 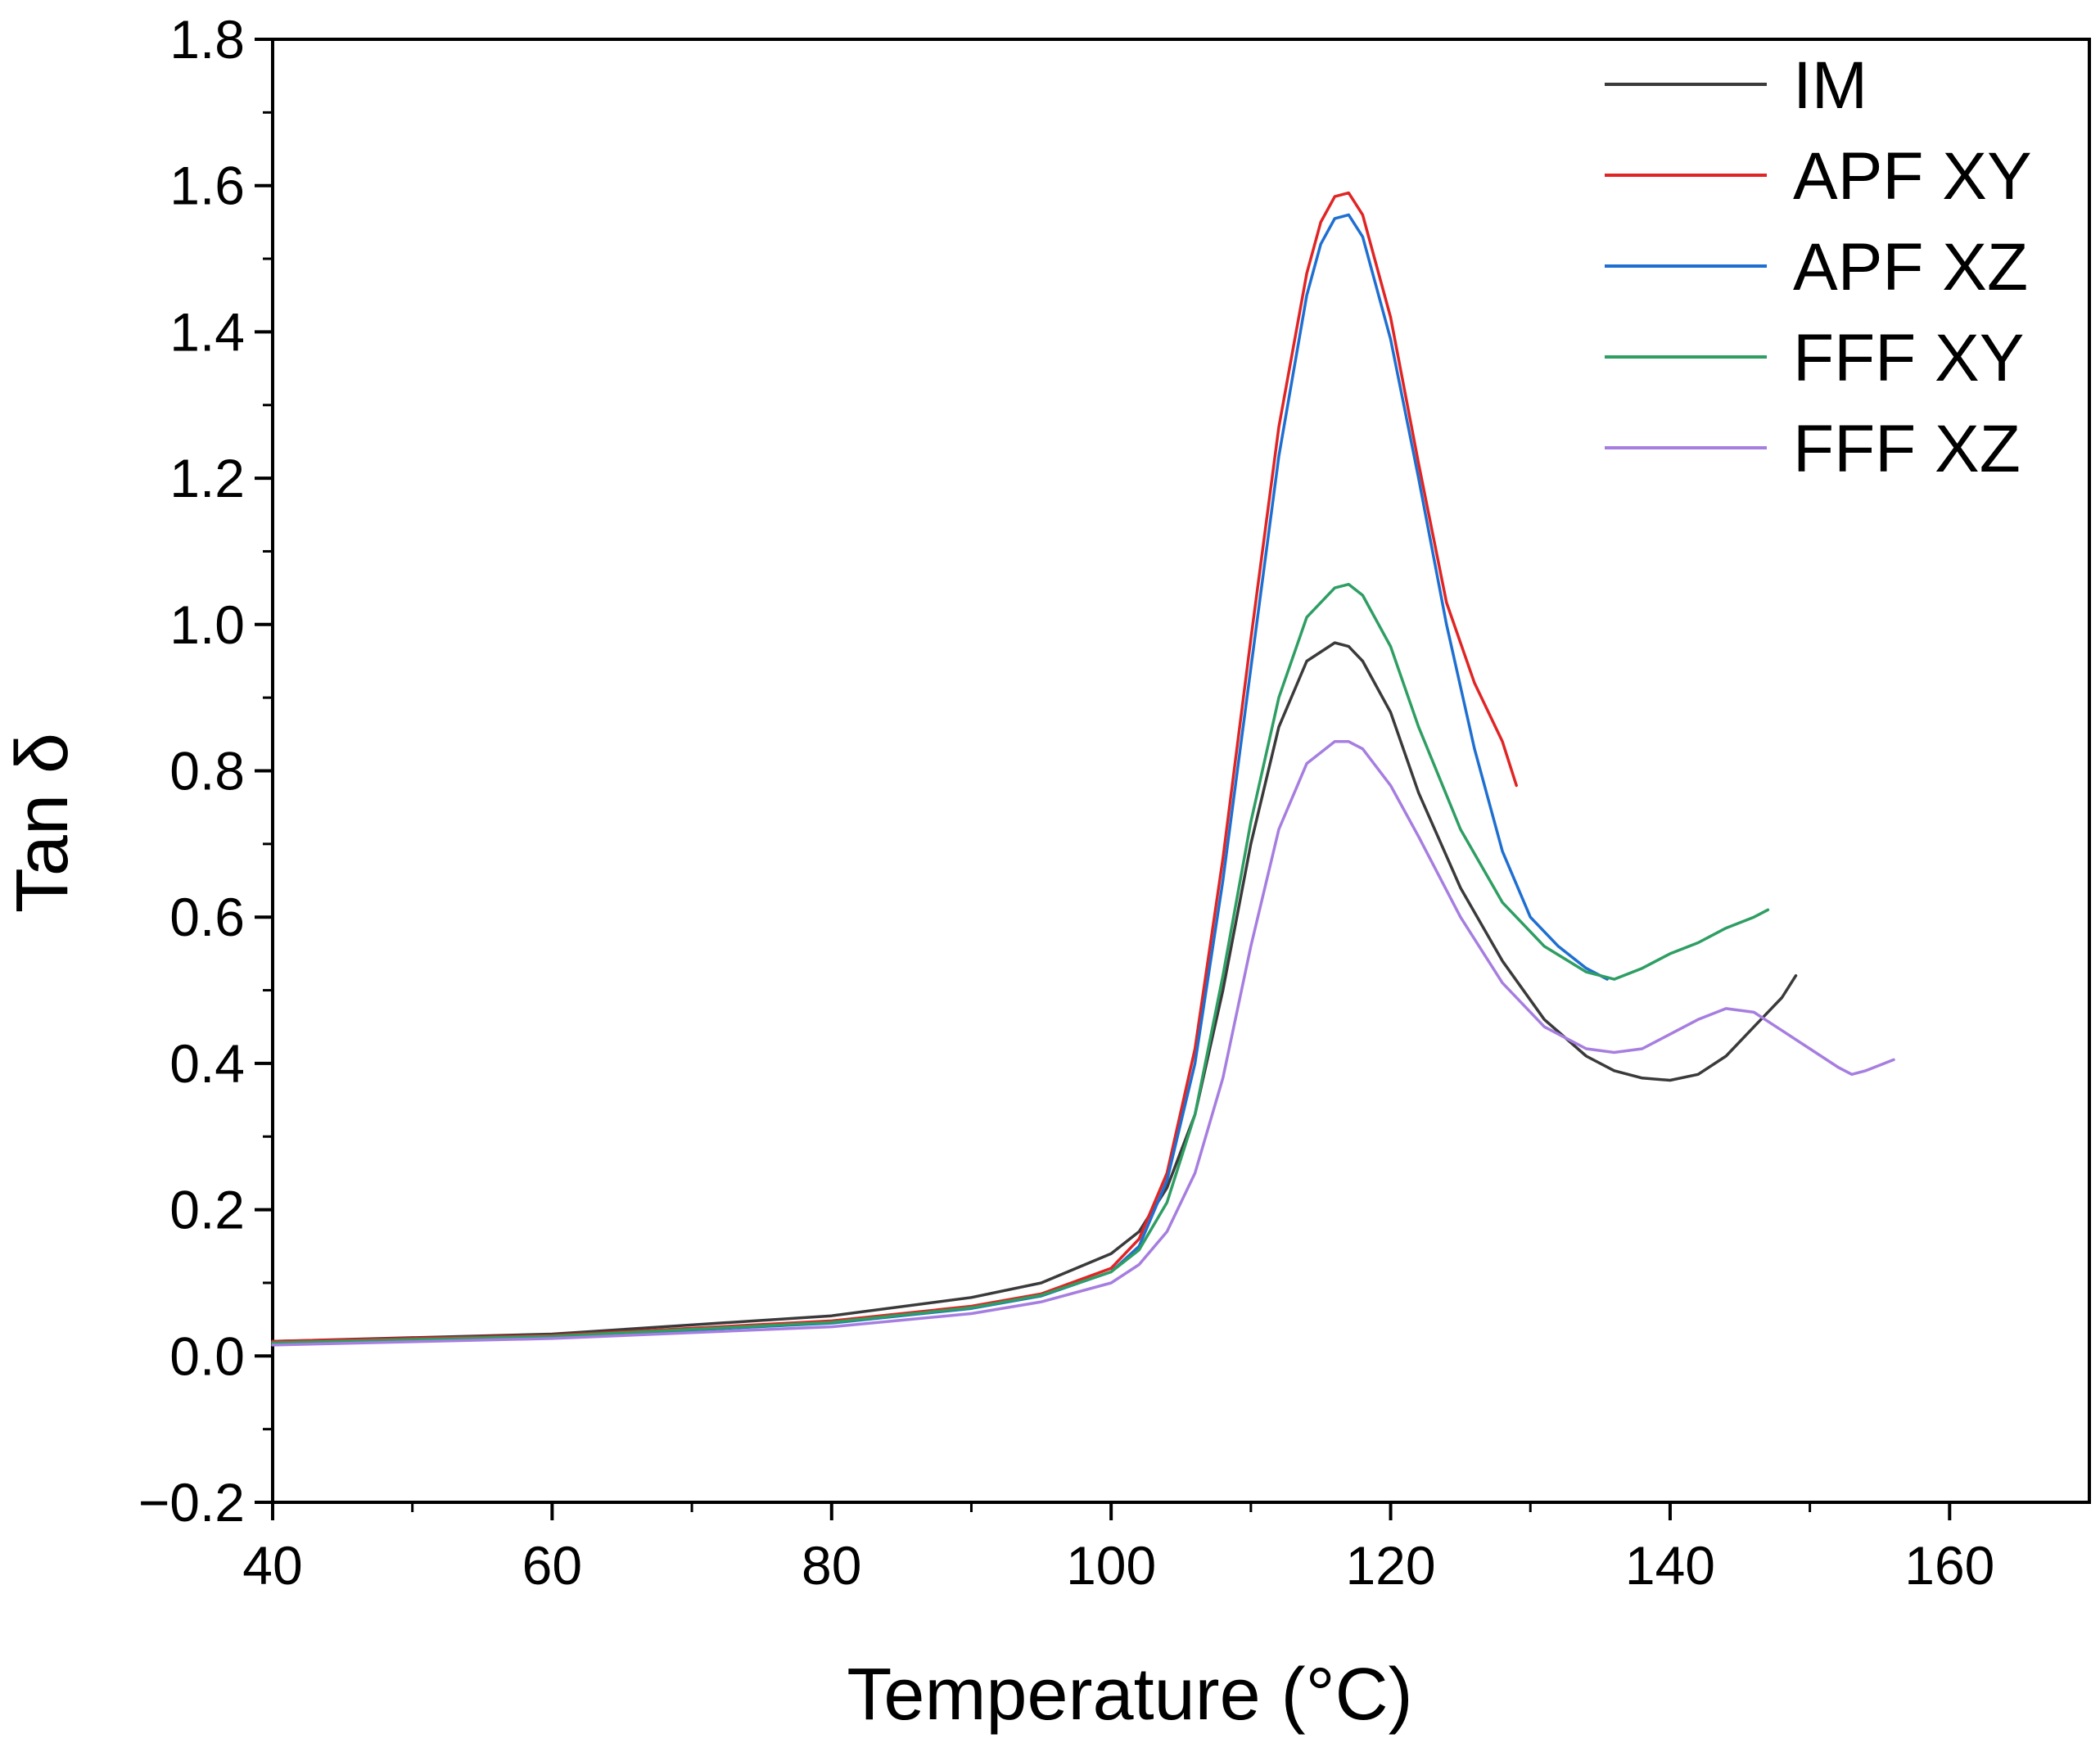 What do you see at coordinates (191, 1502) in the screenshot?
I see `y-tick-label: −0.2` at bounding box center [191, 1502].